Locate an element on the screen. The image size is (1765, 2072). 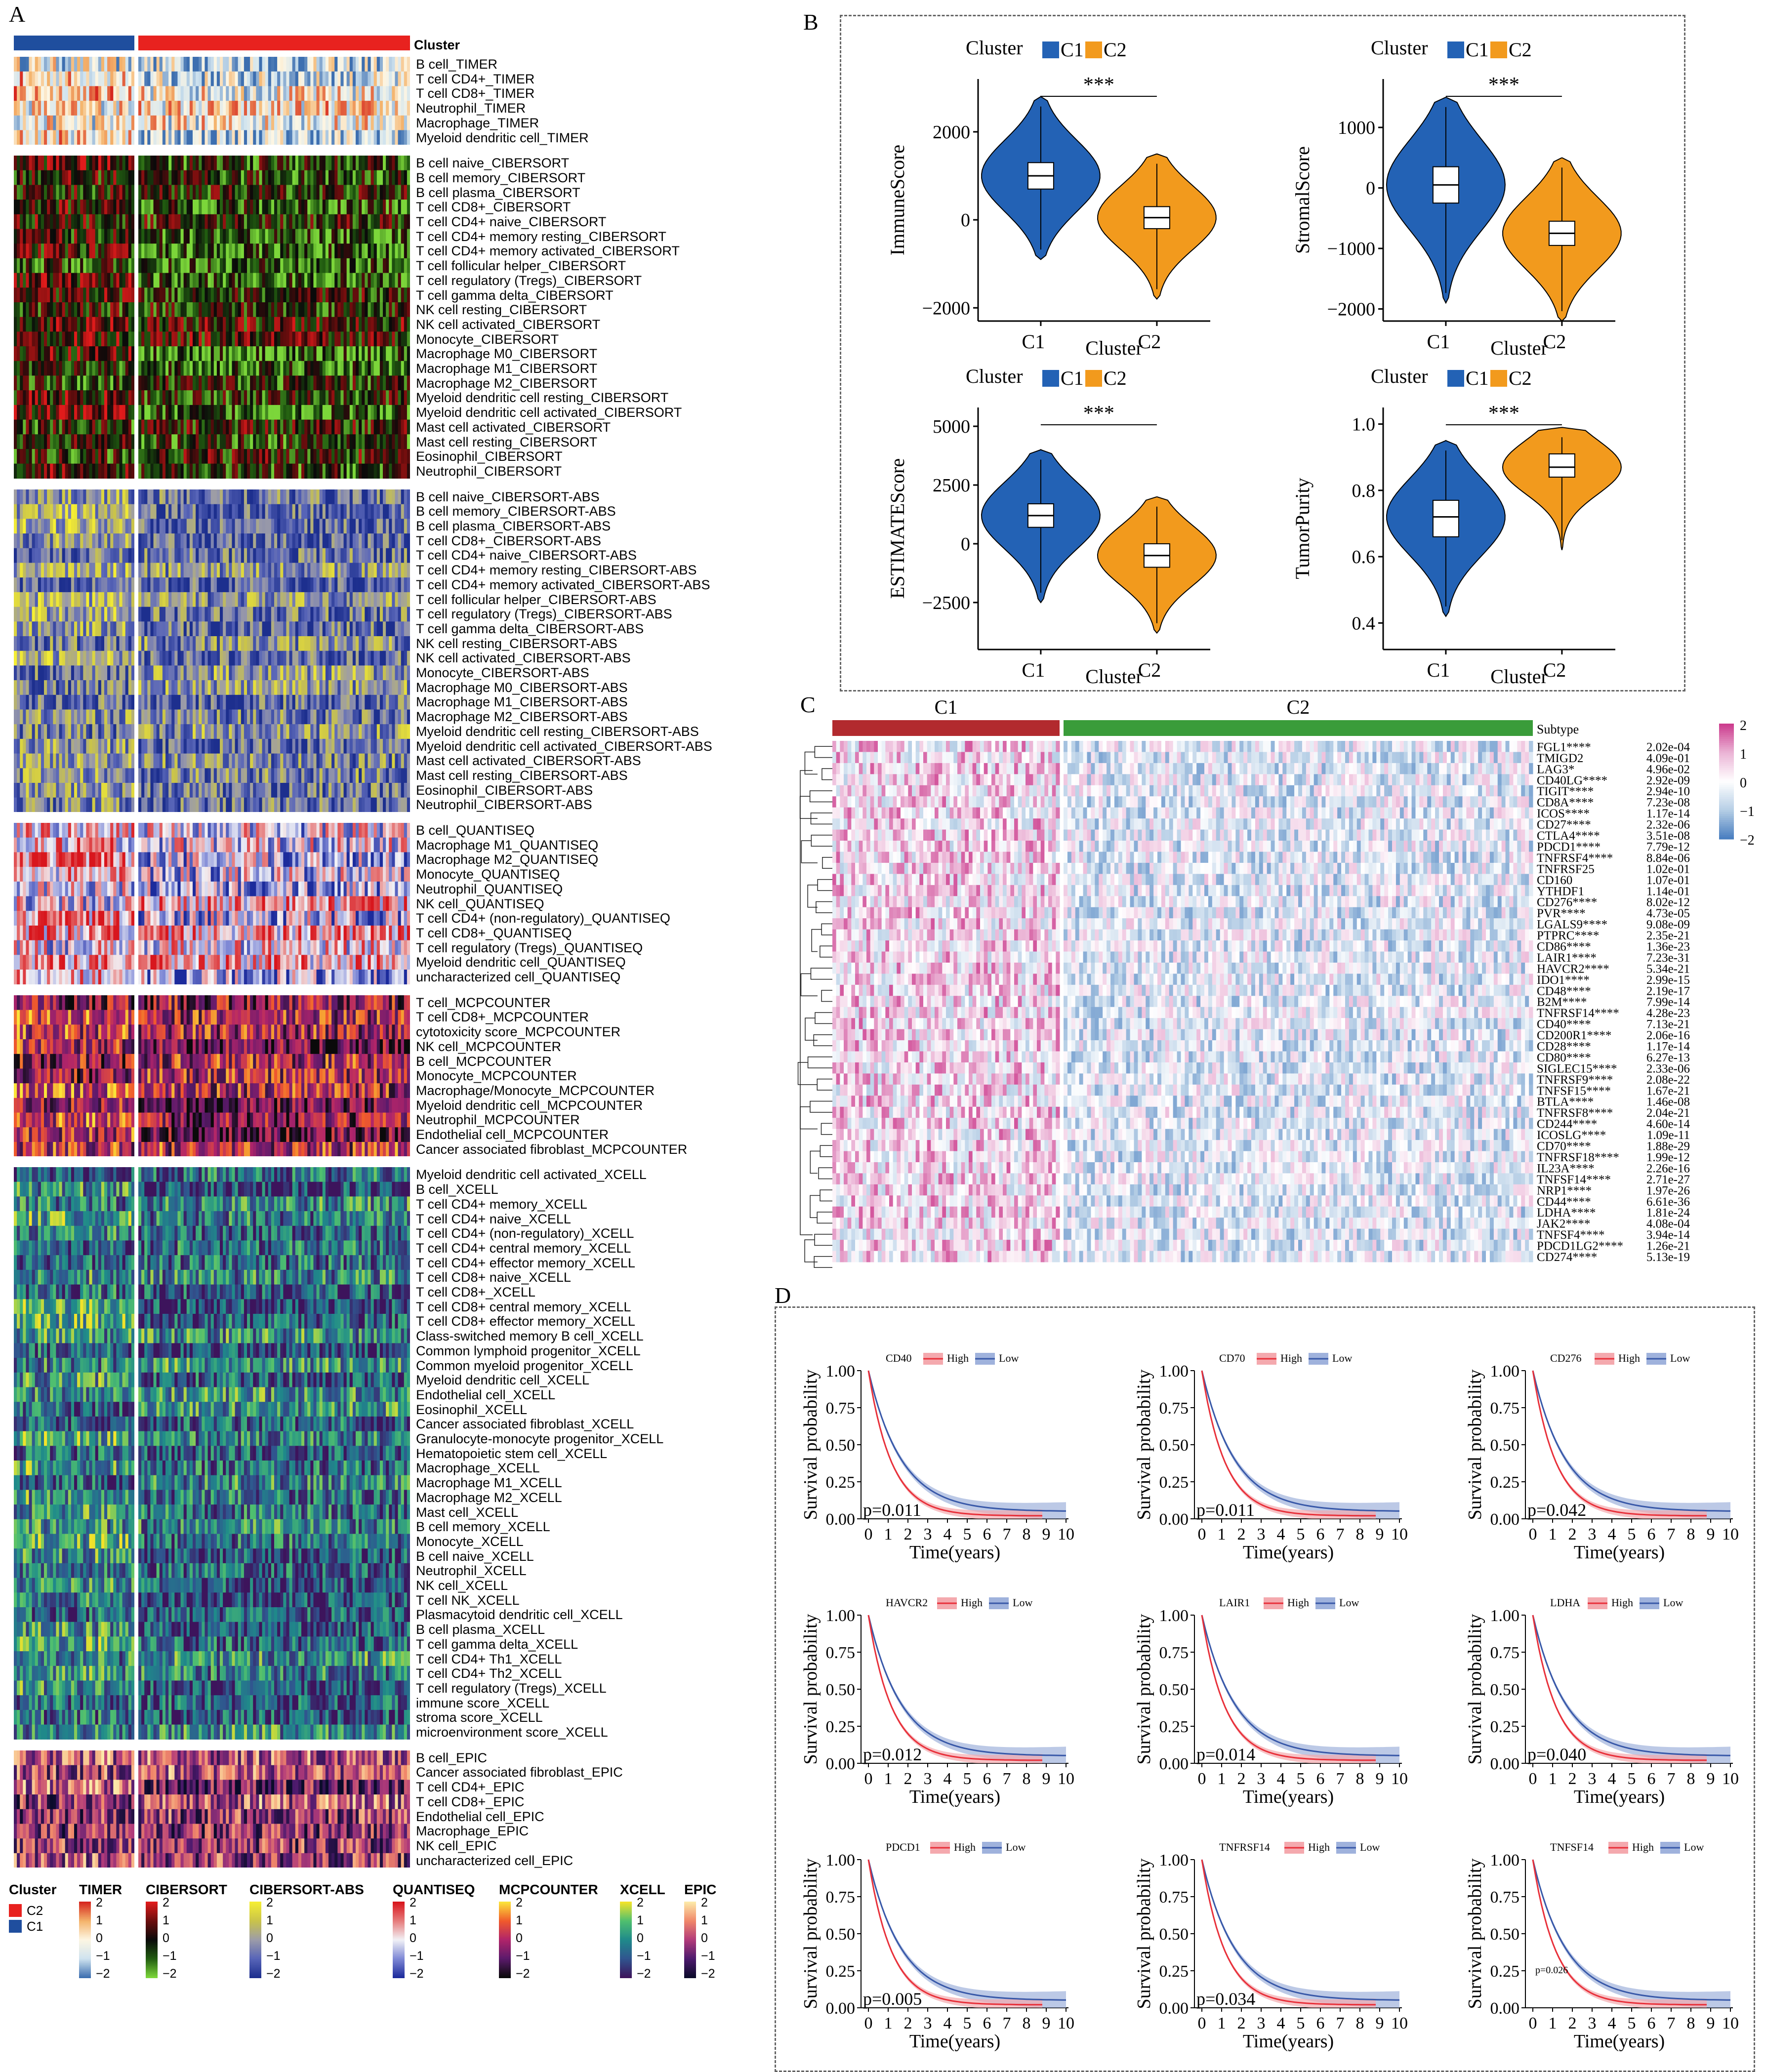
gene-label: PDCD1LG2**** is located at coordinates (1580, 1246).